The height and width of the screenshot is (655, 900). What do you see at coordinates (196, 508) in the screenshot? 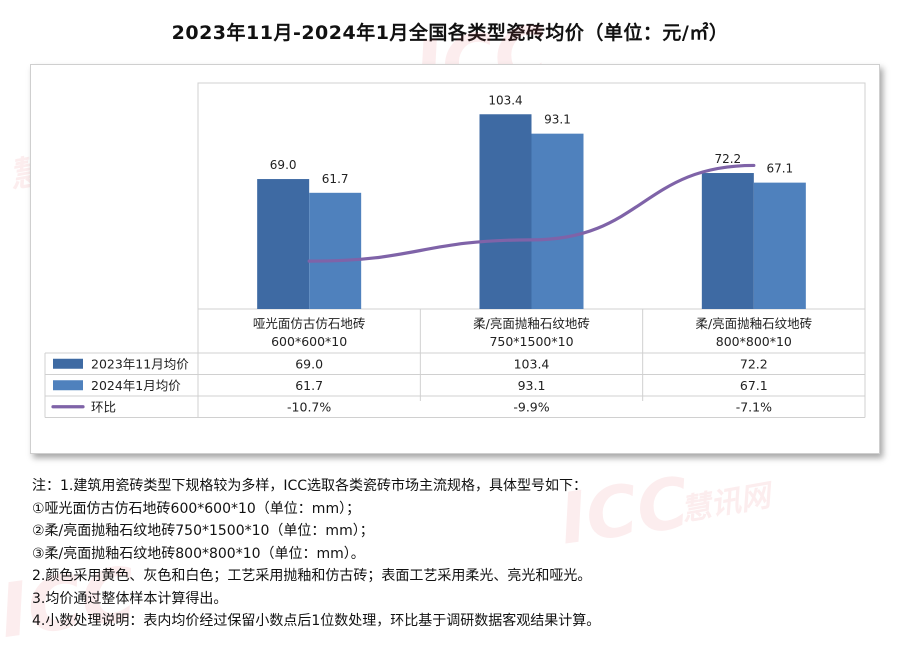
I see `note-1a: ①哑光面仿古仿石地砖600*600*10（单位：mm）；` at bounding box center [196, 508].